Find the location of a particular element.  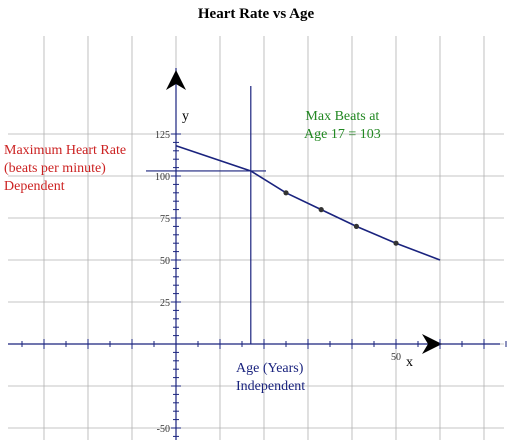

annotation-line: Max Beats at is located at coordinates (342, 116).